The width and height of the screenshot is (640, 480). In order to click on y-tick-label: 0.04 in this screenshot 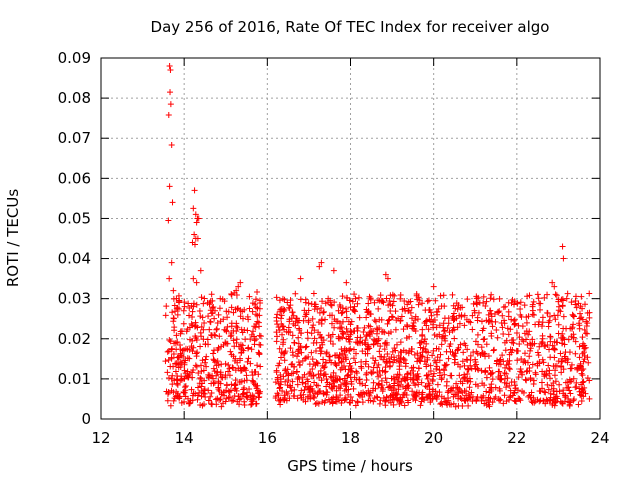, I will do `click(74, 259)`.